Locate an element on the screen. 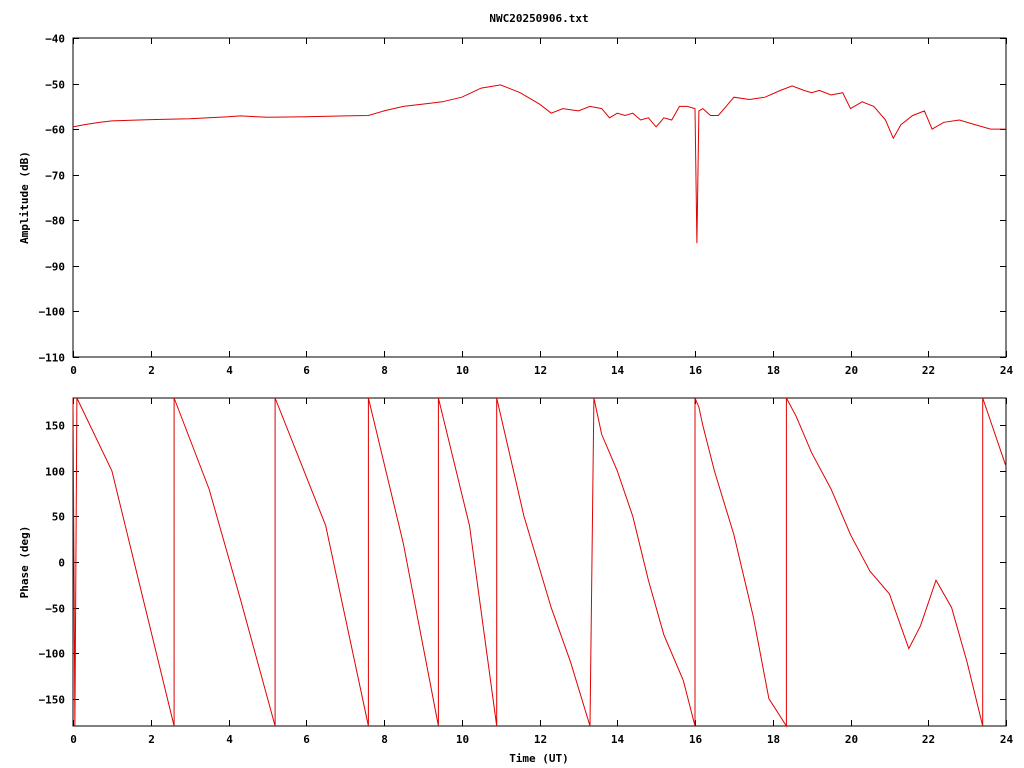 The image size is (1024, 768). phase-x-tick-label: 0 is located at coordinates (73, 739).